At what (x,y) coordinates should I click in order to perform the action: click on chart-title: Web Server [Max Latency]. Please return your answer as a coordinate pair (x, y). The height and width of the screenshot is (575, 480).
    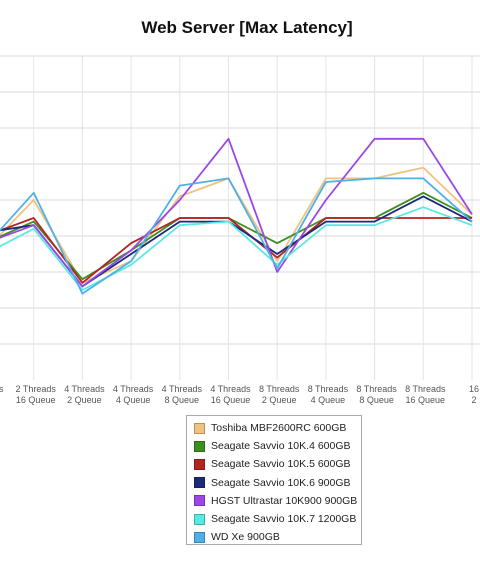
    Looking at the image, I should click on (247, 27).